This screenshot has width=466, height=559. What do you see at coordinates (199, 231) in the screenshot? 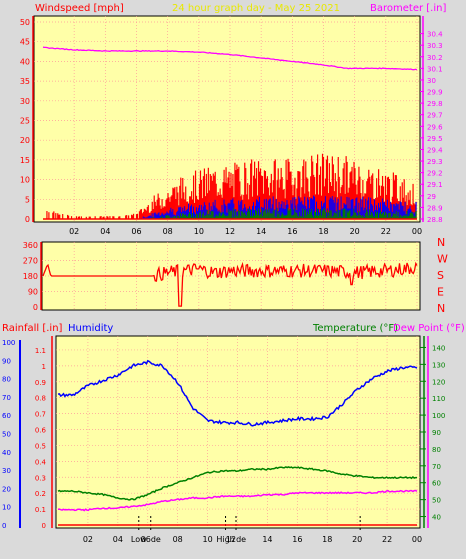
I see `time-tick-label: 10` at bounding box center [199, 231].